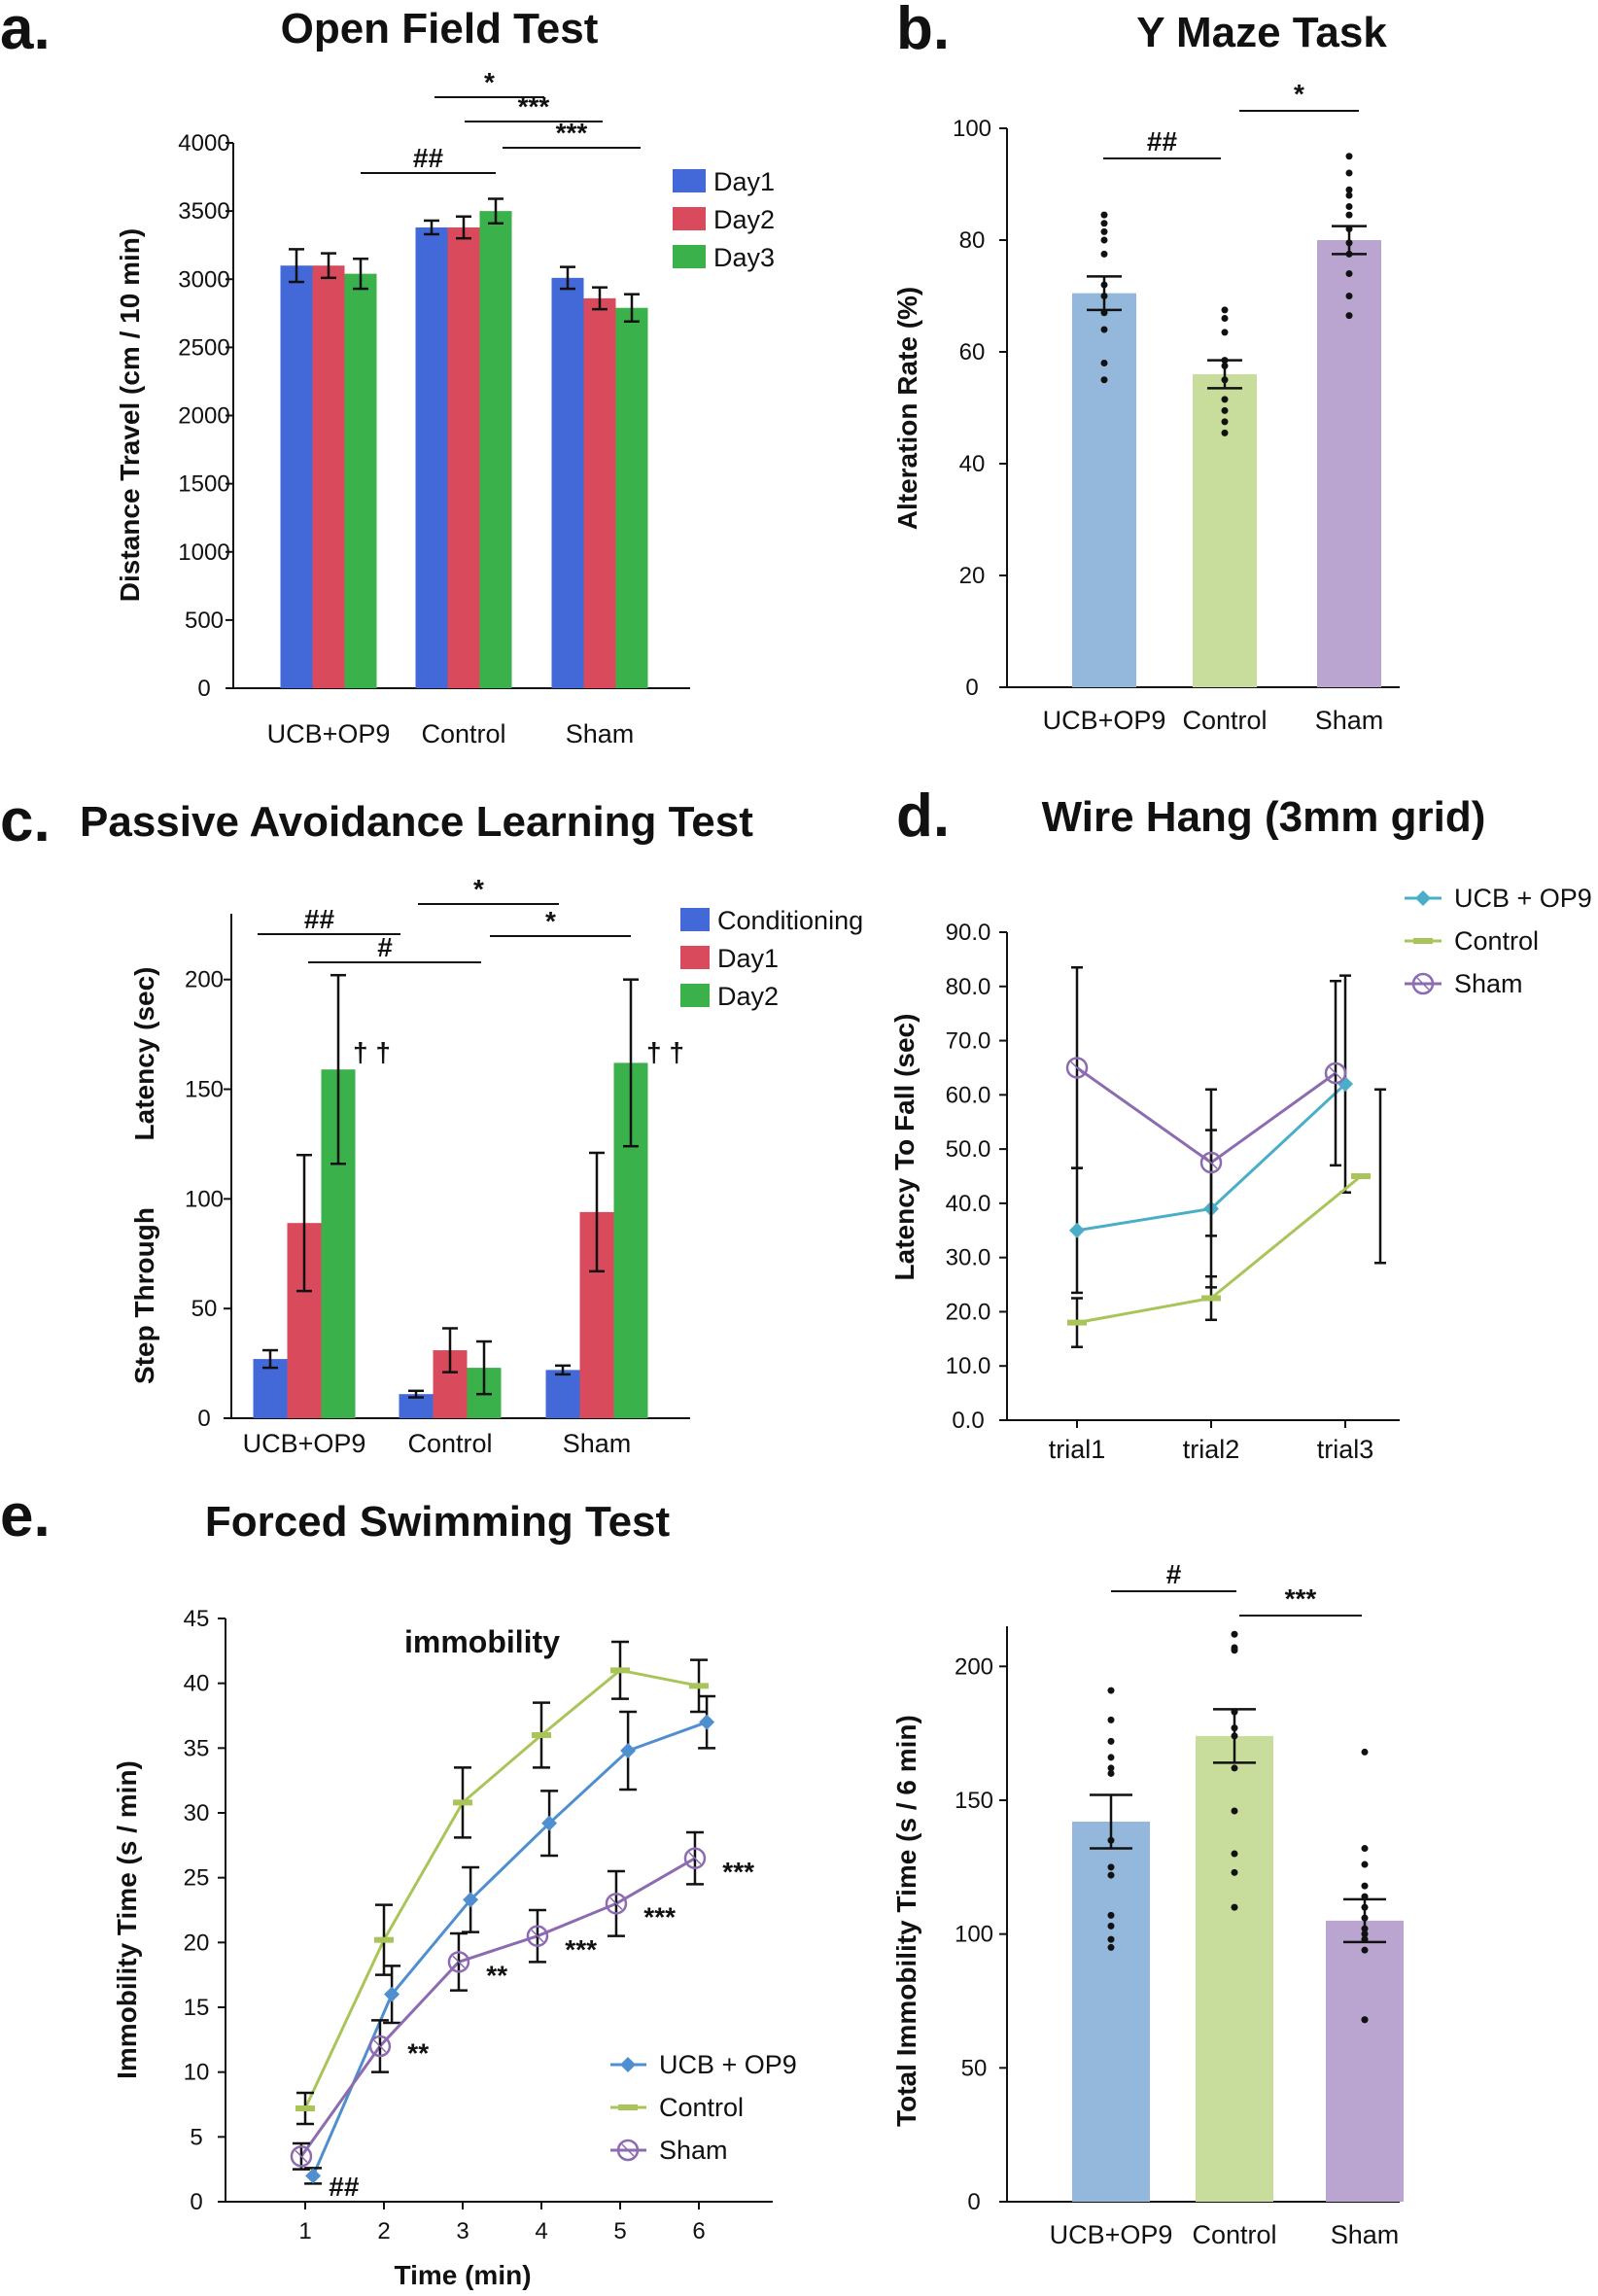  I want to click on panel-e-y-tick-label: 10, so click(197, 2073).